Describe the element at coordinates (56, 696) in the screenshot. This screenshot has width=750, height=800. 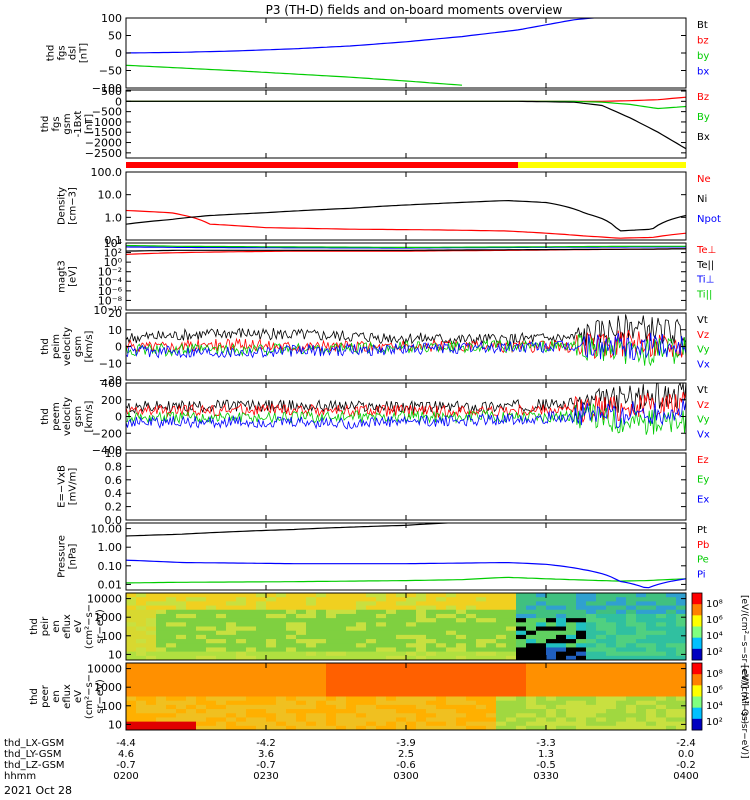
I see `y-axis-label: en` at that location.